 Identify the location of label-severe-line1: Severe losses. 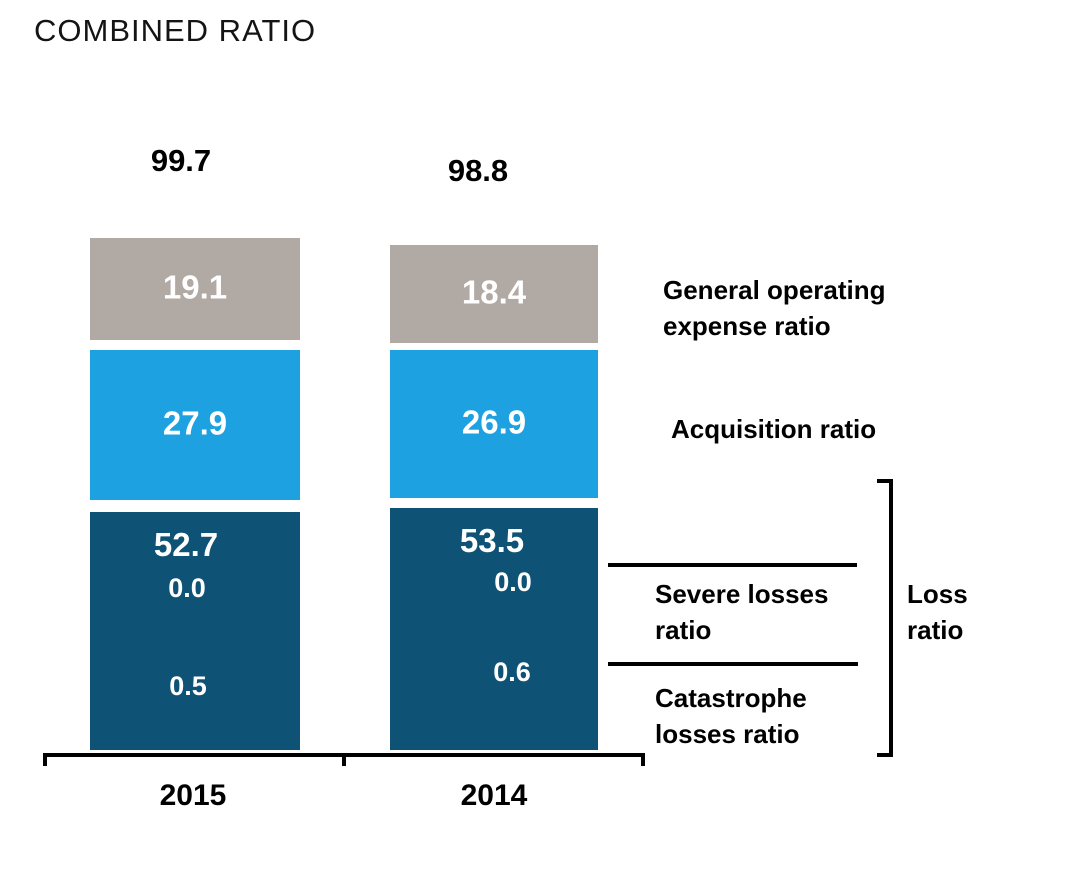
(742, 594).